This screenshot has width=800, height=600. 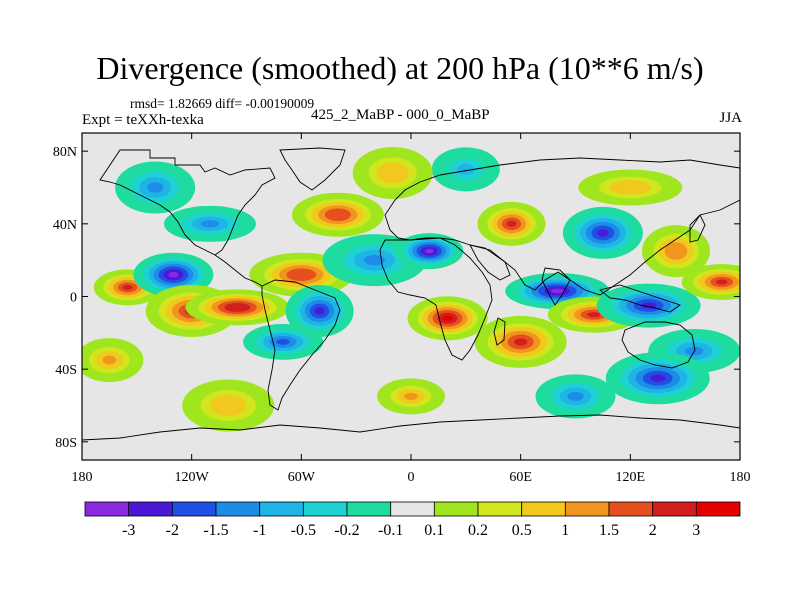 I want to click on colorbar-label: -0.5, so click(x=303, y=530).